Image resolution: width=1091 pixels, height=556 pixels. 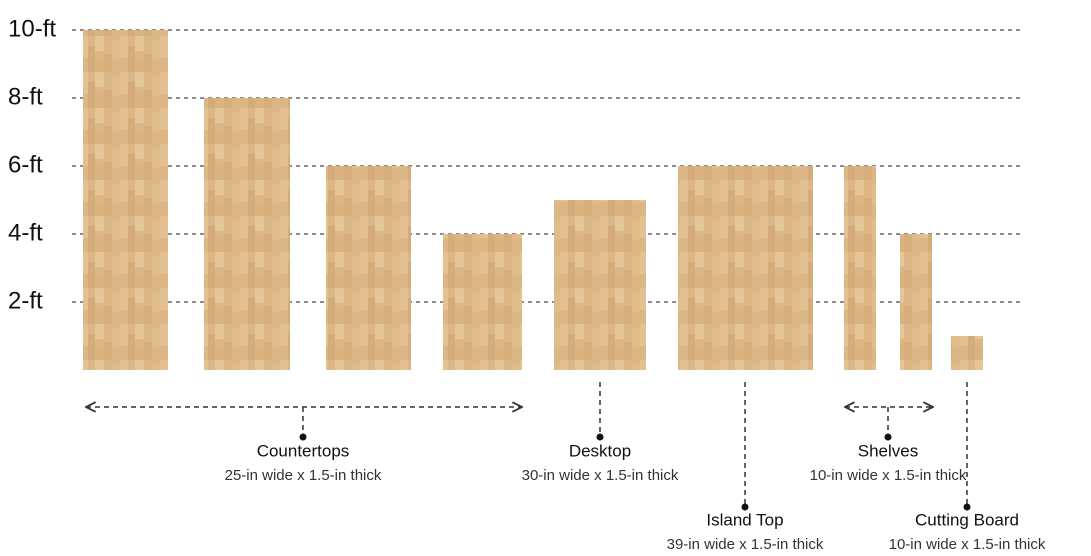 I want to click on annotation-label: Desktop, so click(x=600, y=450).